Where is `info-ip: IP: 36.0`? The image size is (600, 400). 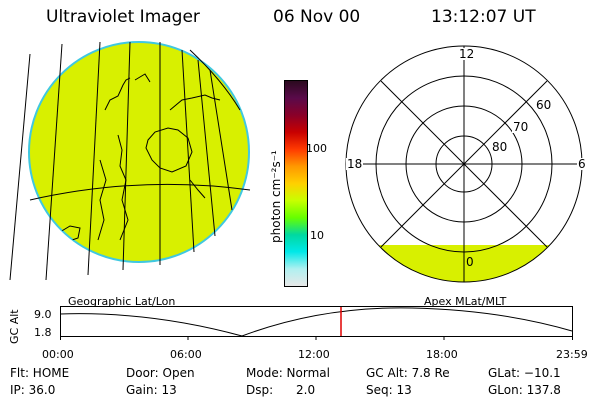 info-ip: IP: 36.0 is located at coordinates (33, 390).